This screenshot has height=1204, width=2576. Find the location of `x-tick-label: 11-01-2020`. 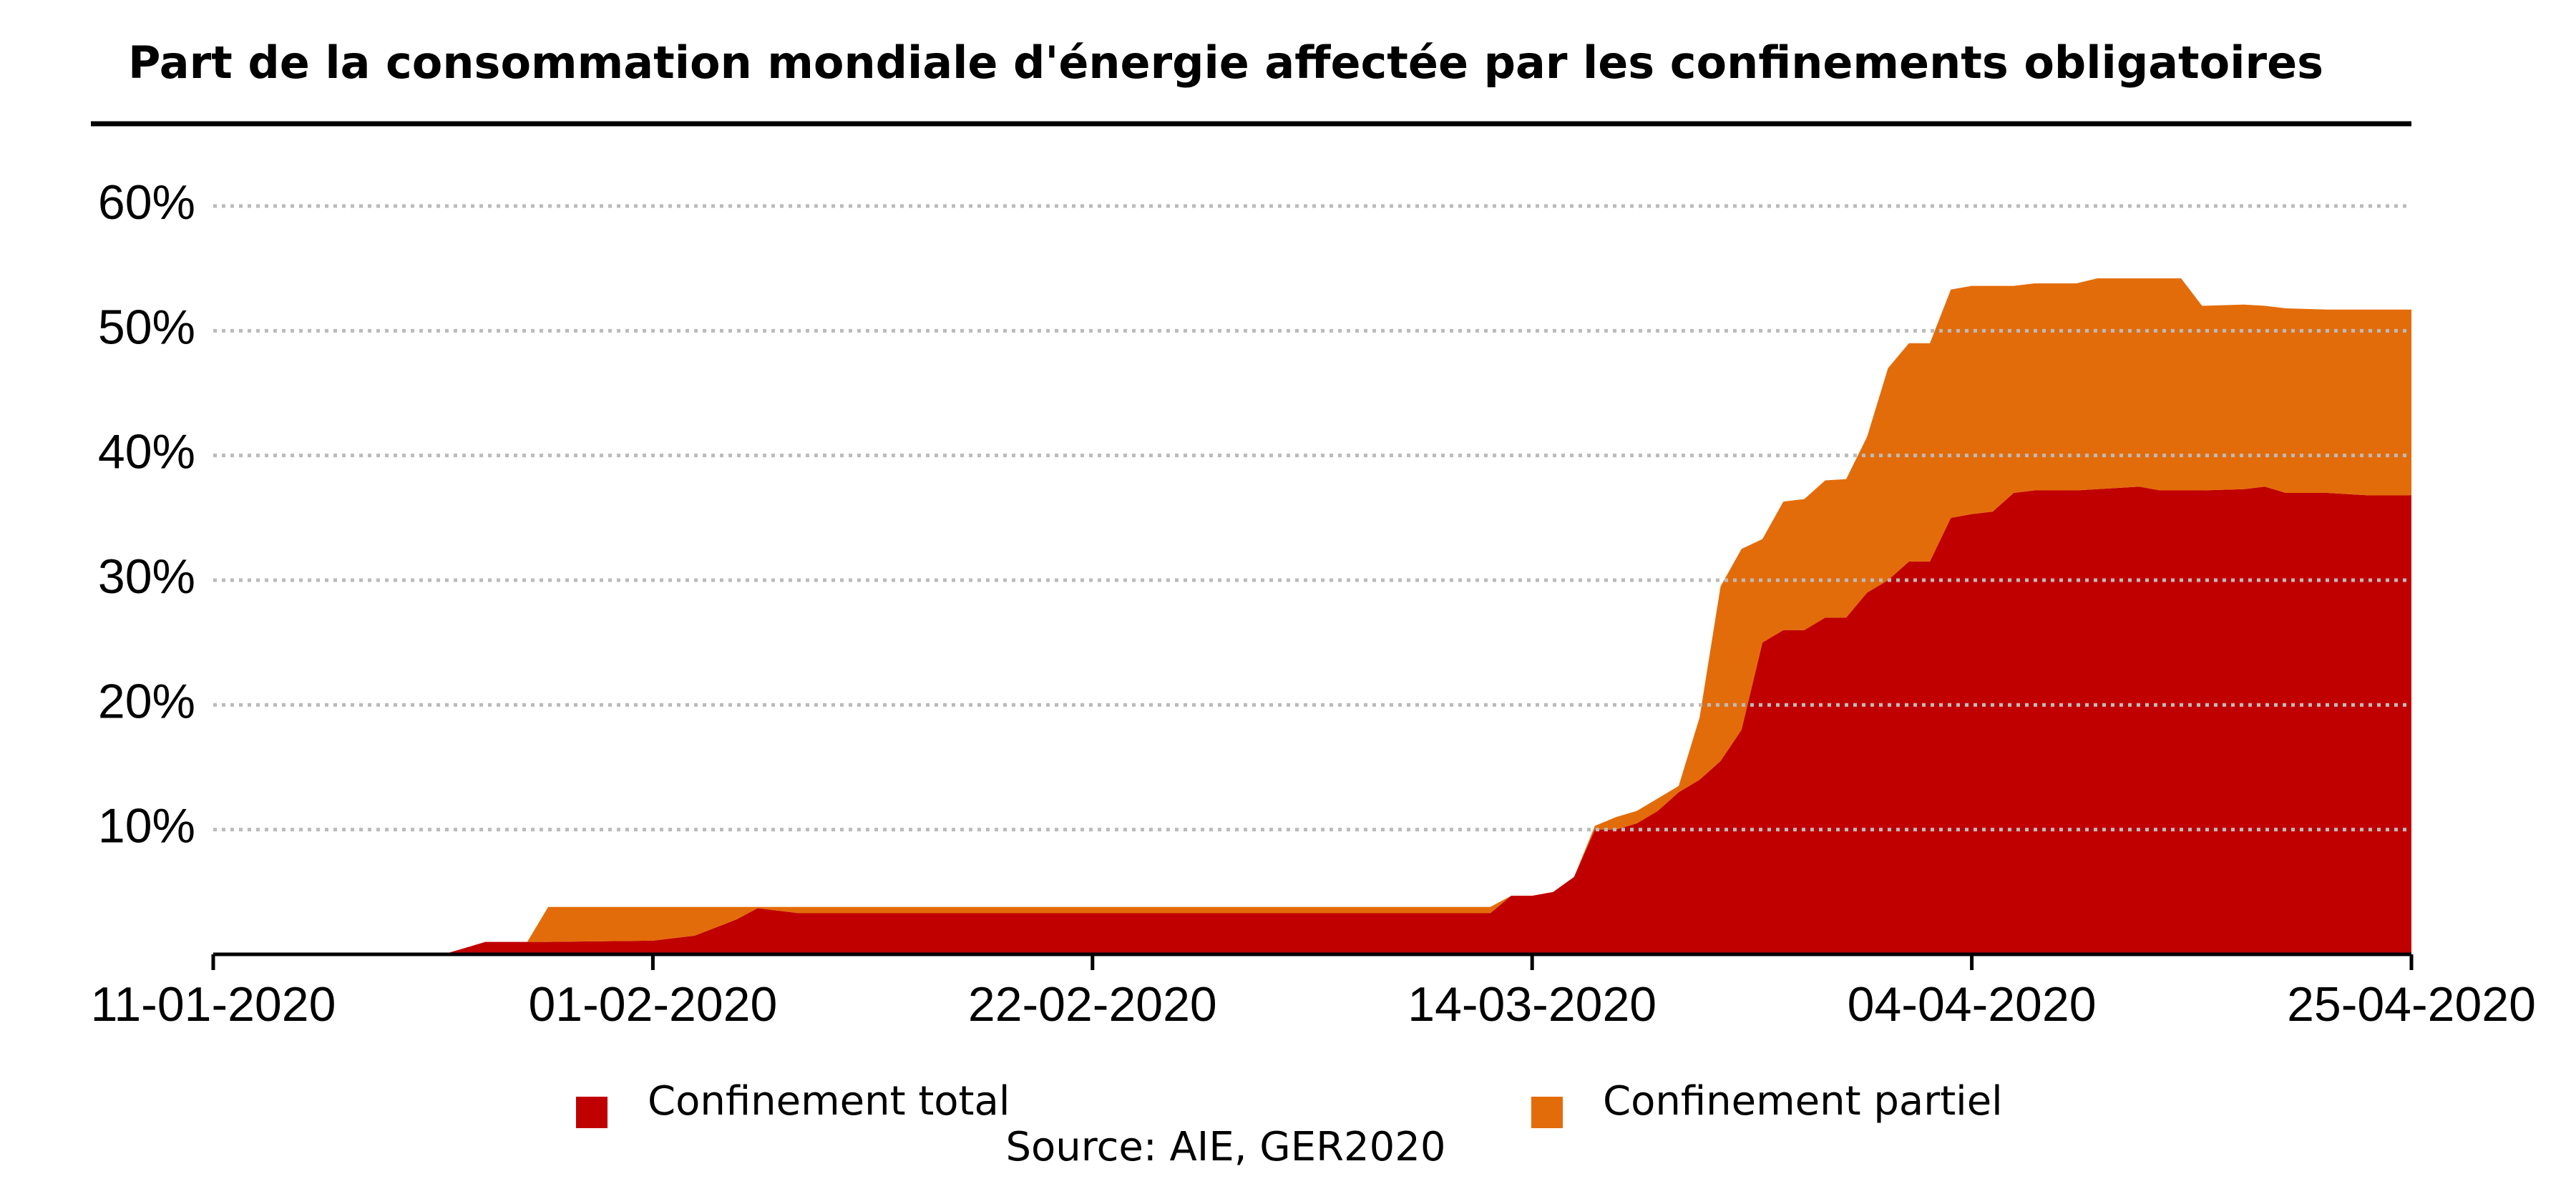

x-tick-label: 11-01-2020 is located at coordinates (213, 1004).